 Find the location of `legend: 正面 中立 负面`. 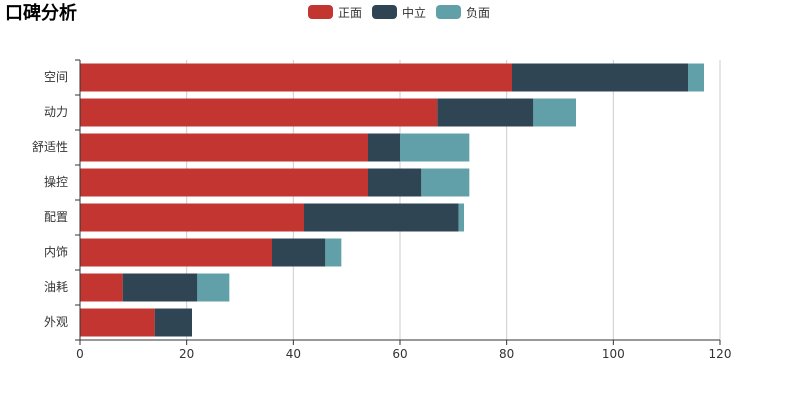

legend: 正面 中立 负面 is located at coordinates (404, 12).